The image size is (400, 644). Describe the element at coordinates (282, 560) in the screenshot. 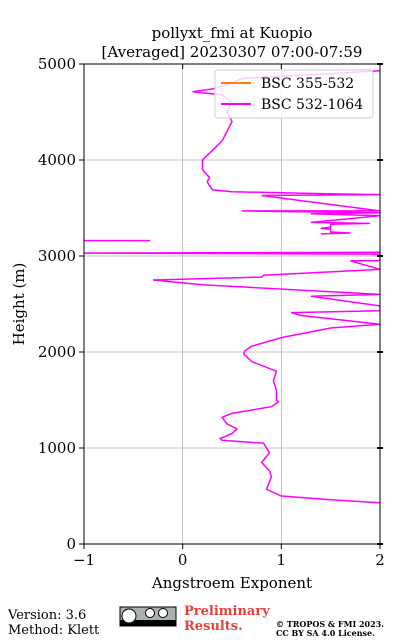

I see `x-tick-label: 1` at that location.